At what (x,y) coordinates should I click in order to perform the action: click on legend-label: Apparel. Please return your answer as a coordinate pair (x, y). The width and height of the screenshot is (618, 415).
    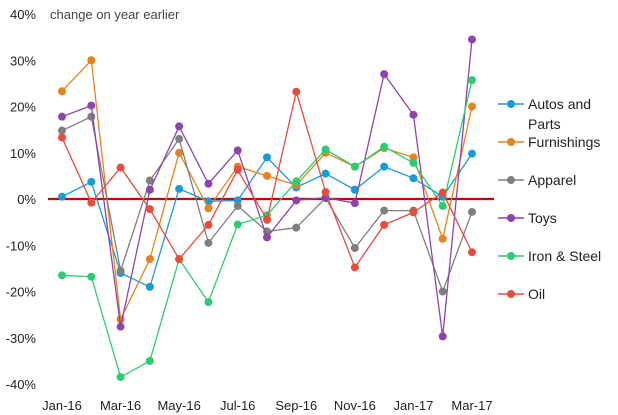
    Looking at the image, I should click on (552, 180).